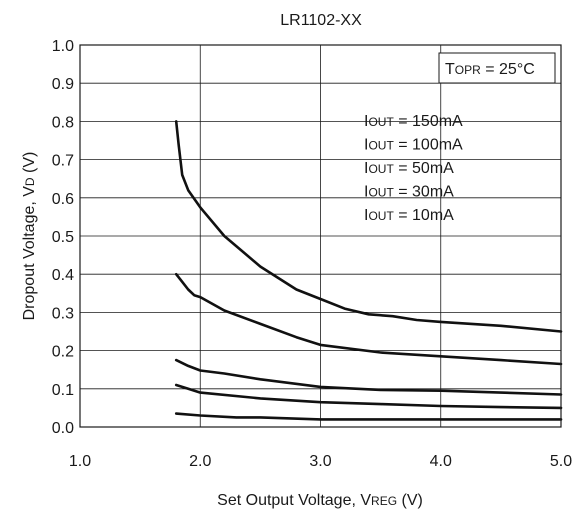 The width and height of the screenshot is (574, 518). I want to click on x-tick-label: 3.0, so click(320, 461).